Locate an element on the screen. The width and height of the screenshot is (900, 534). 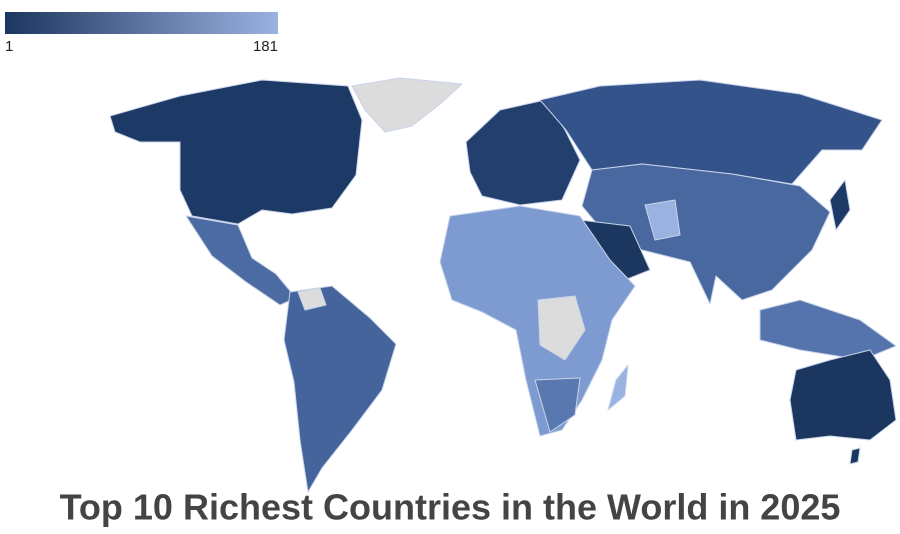
australia is located at coordinates (843, 395).